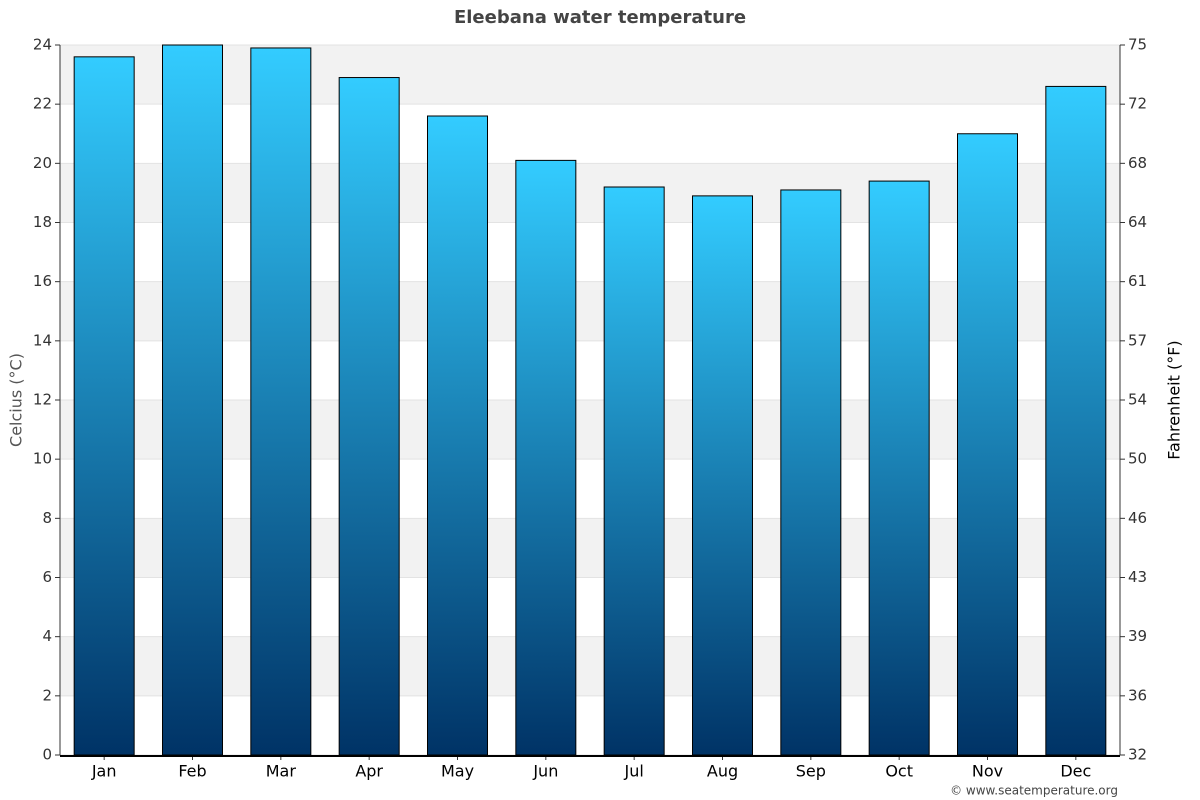 This screenshot has width=1200, height=800. What do you see at coordinates (1137, 577) in the screenshot?
I see `y2-tick-label: 43` at bounding box center [1137, 577].